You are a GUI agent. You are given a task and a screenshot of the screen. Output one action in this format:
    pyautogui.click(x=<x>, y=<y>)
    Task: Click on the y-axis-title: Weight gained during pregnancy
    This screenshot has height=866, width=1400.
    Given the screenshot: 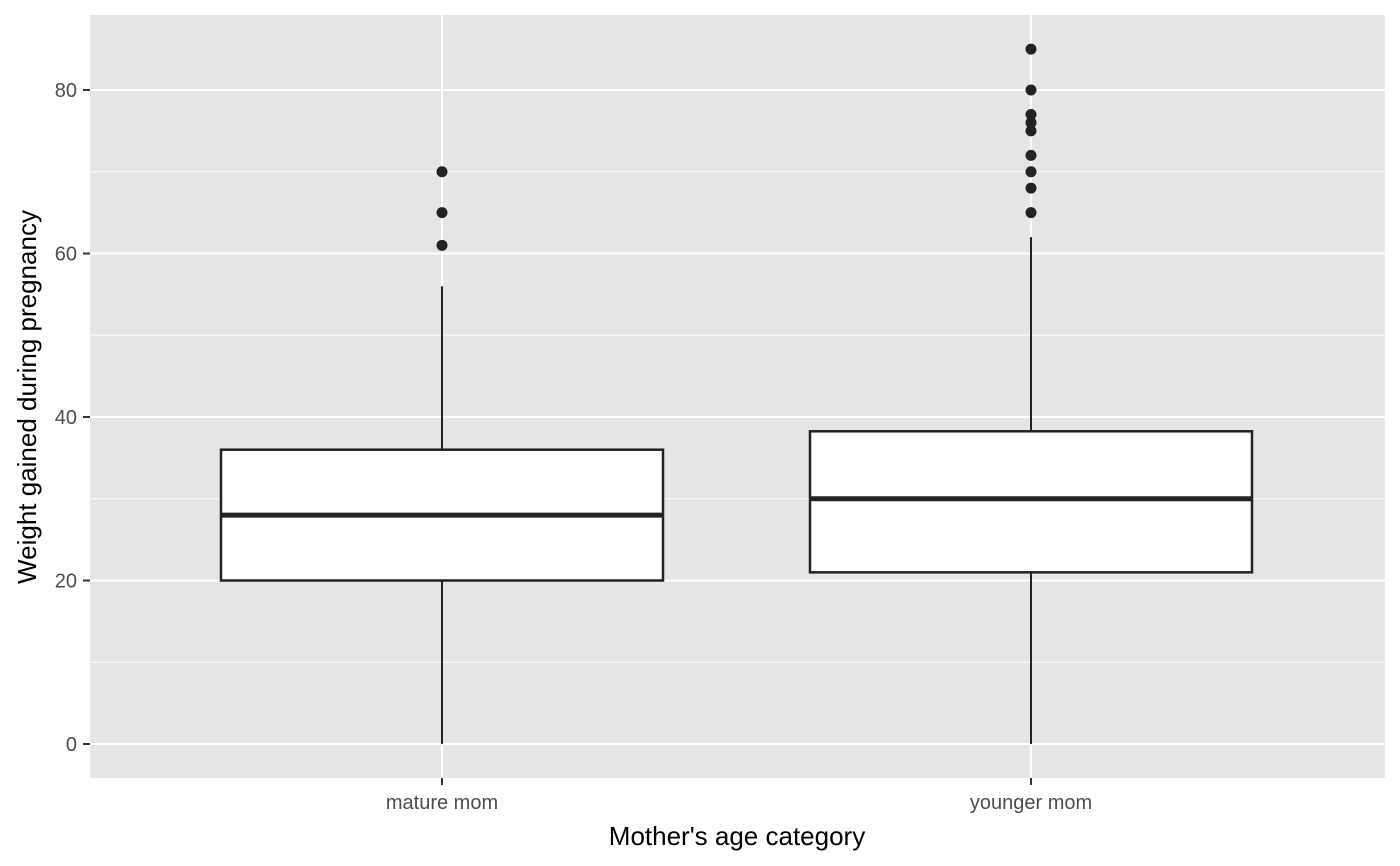 What is the action you would take?
    pyautogui.click(x=27, y=397)
    